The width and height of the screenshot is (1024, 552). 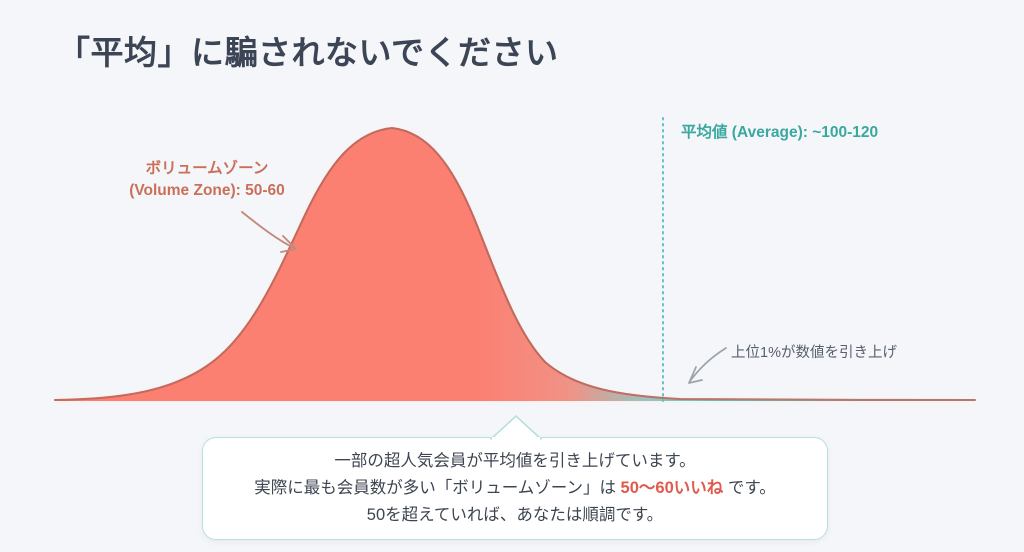 What do you see at coordinates (780, 132) in the screenshot?
I see `annotation-average: 平均値 (Average): ~100-120` at bounding box center [780, 132].